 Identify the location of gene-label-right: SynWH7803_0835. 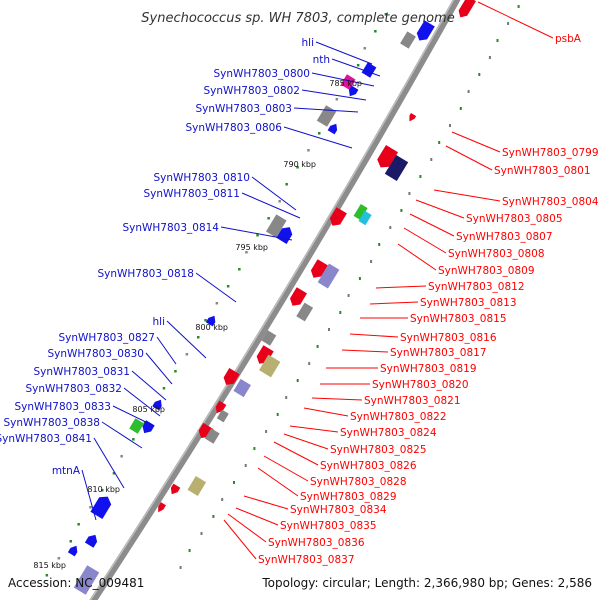
(328, 526).